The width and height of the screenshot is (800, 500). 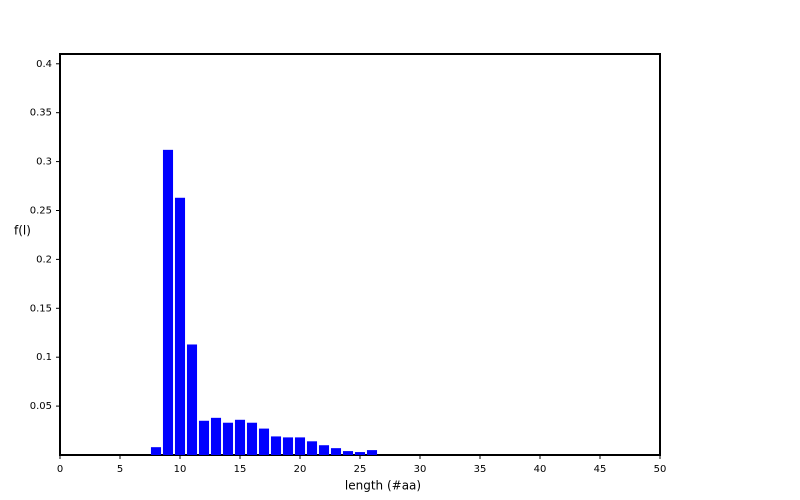 I want to click on y-tick-label: 0.3, so click(x=44, y=162).